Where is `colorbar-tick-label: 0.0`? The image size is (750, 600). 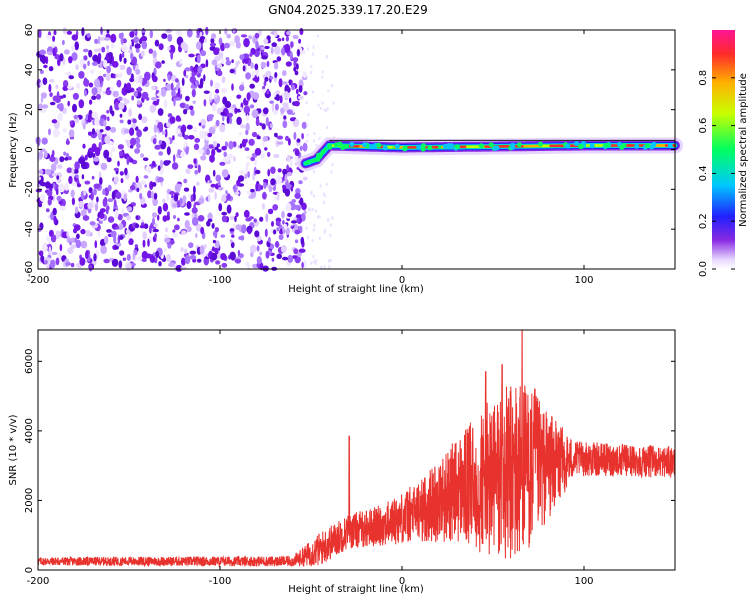
colorbar-tick-label: 0.0 is located at coordinates (703, 269).